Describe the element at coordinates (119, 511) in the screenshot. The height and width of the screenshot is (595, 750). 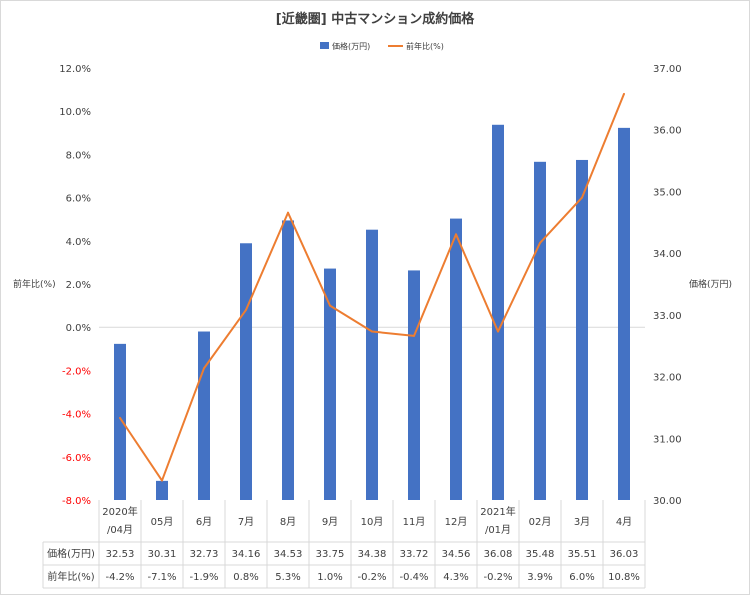
I see `category-label: 2020年` at that location.